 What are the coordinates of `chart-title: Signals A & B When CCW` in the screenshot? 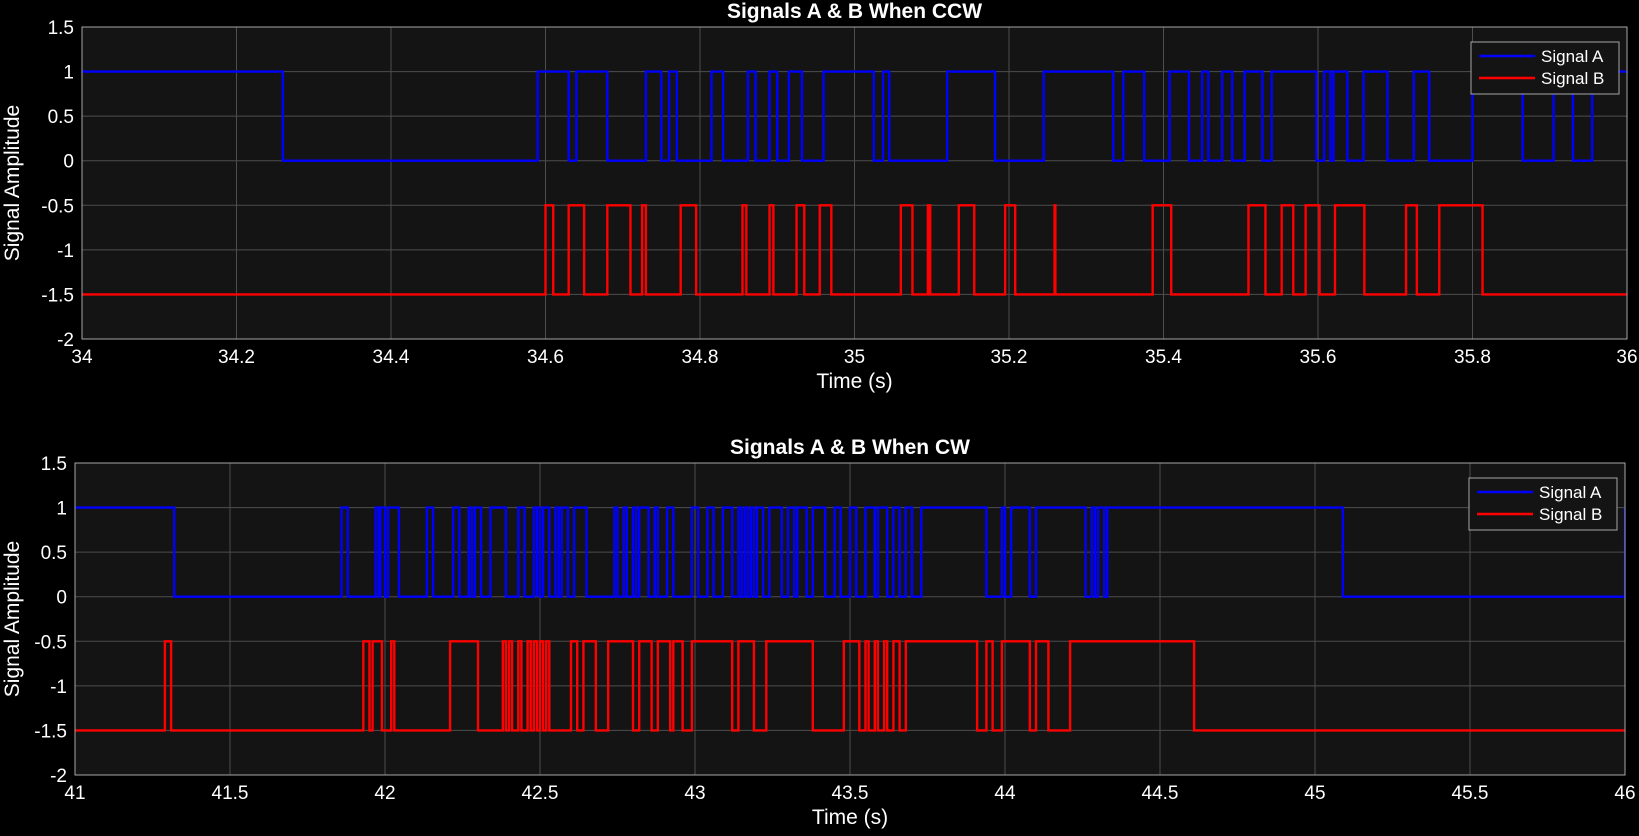 It's located at (854, 11).